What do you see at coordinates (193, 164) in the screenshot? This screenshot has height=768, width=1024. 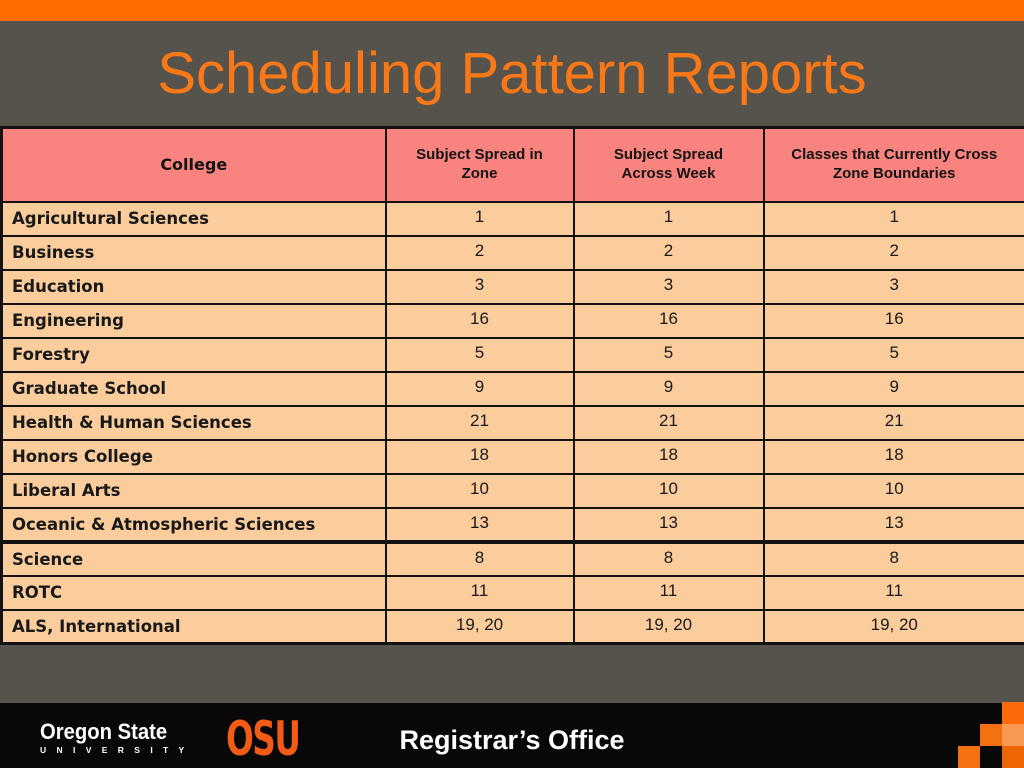 I see `column-header-college: College` at bounding box center [193, 164].